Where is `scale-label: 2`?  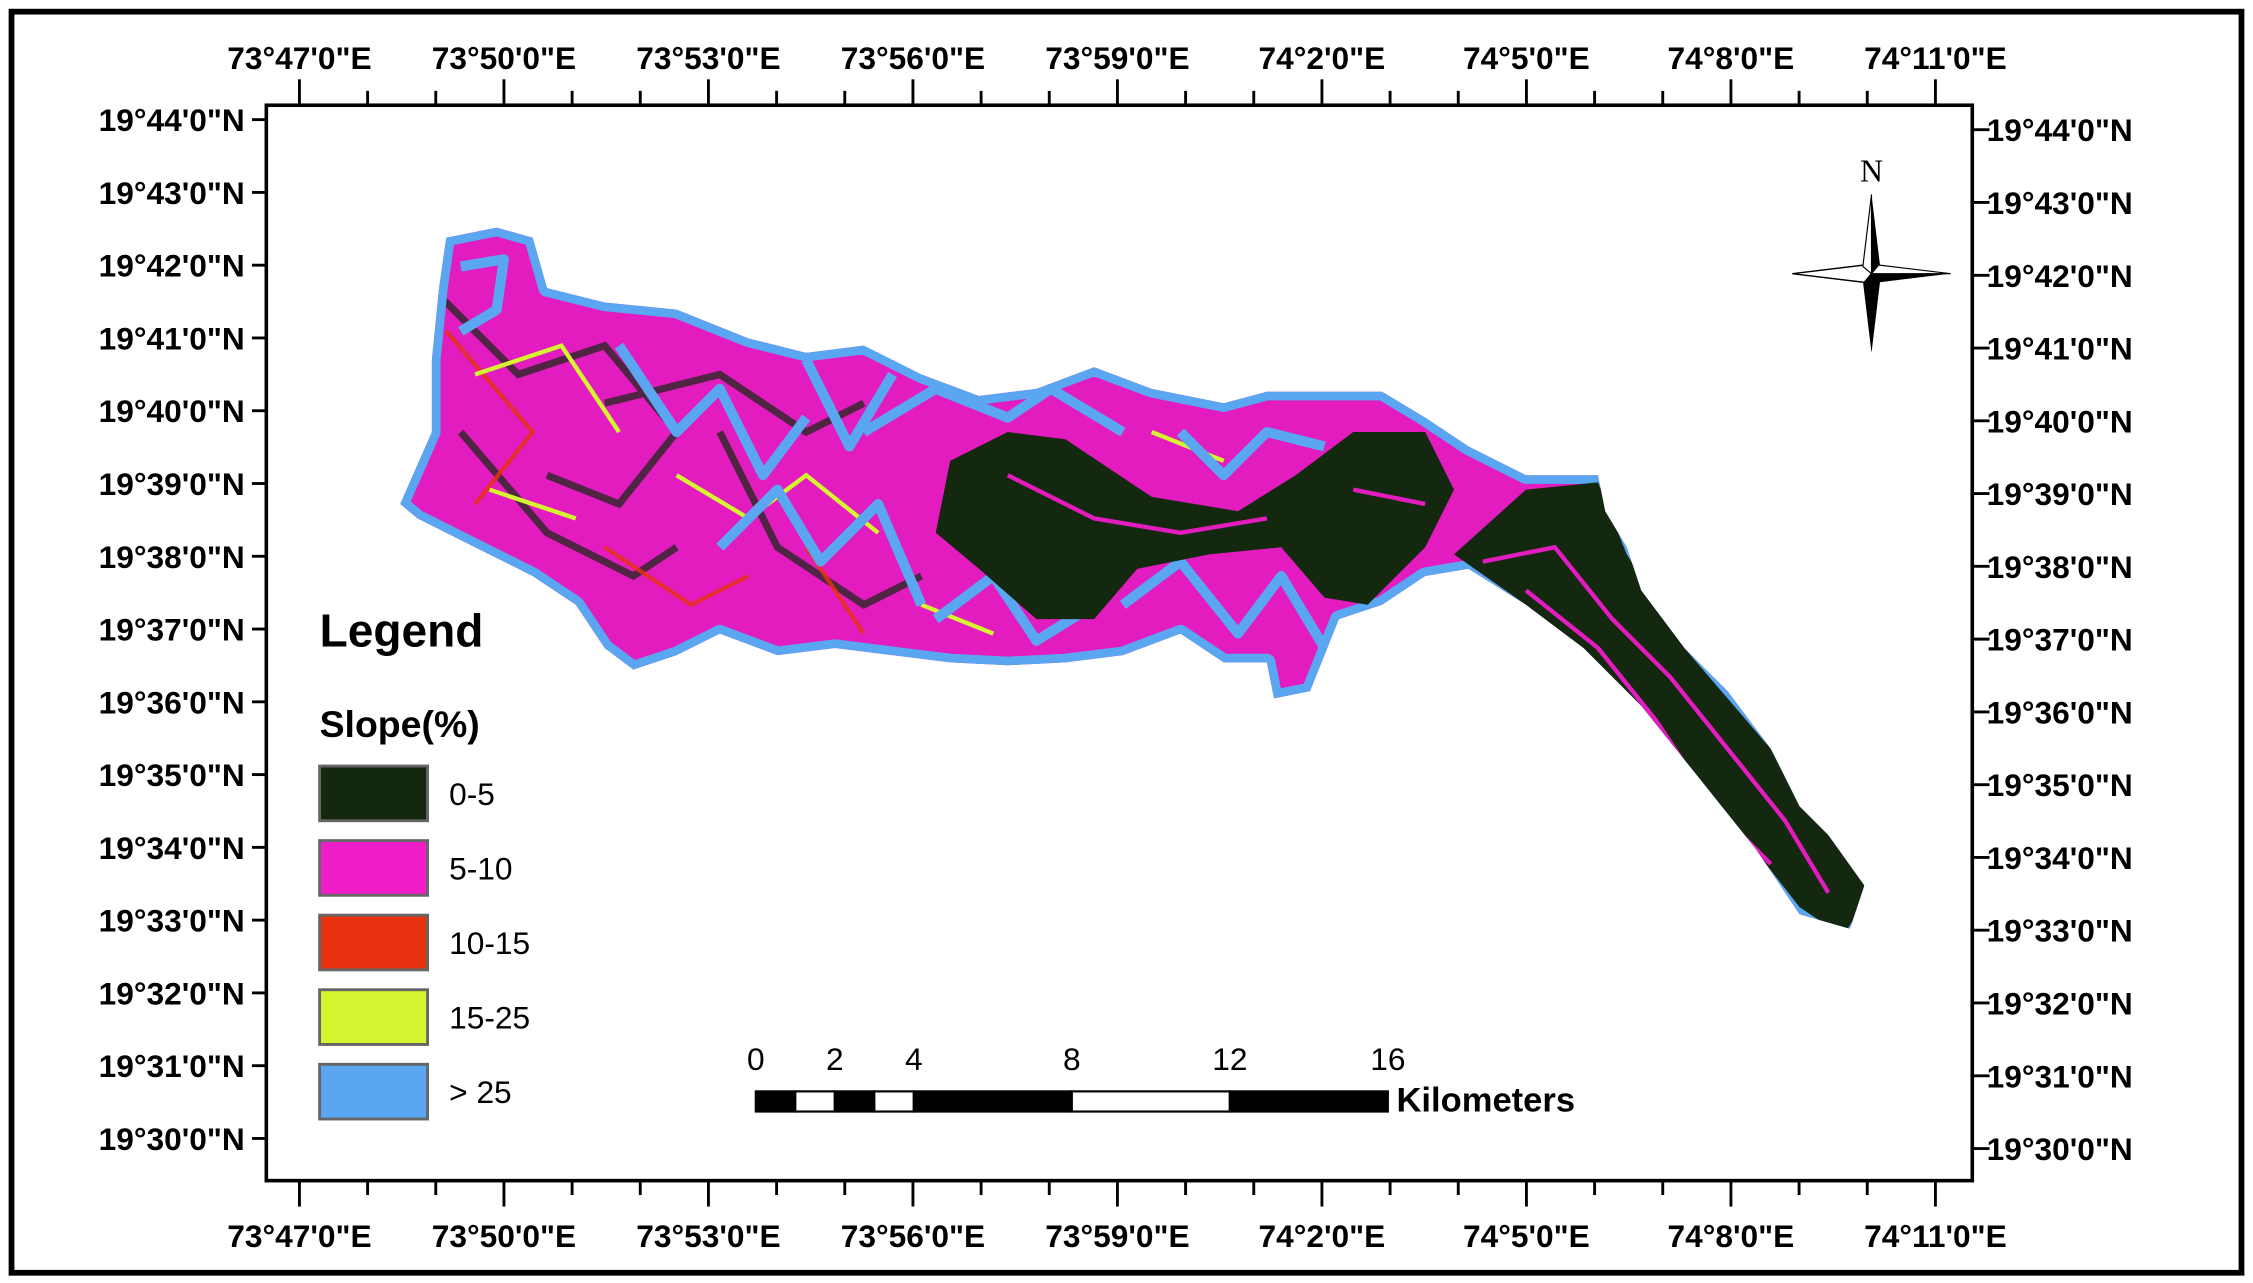 scale-label: 2 is located at coordinates (835, 1059).